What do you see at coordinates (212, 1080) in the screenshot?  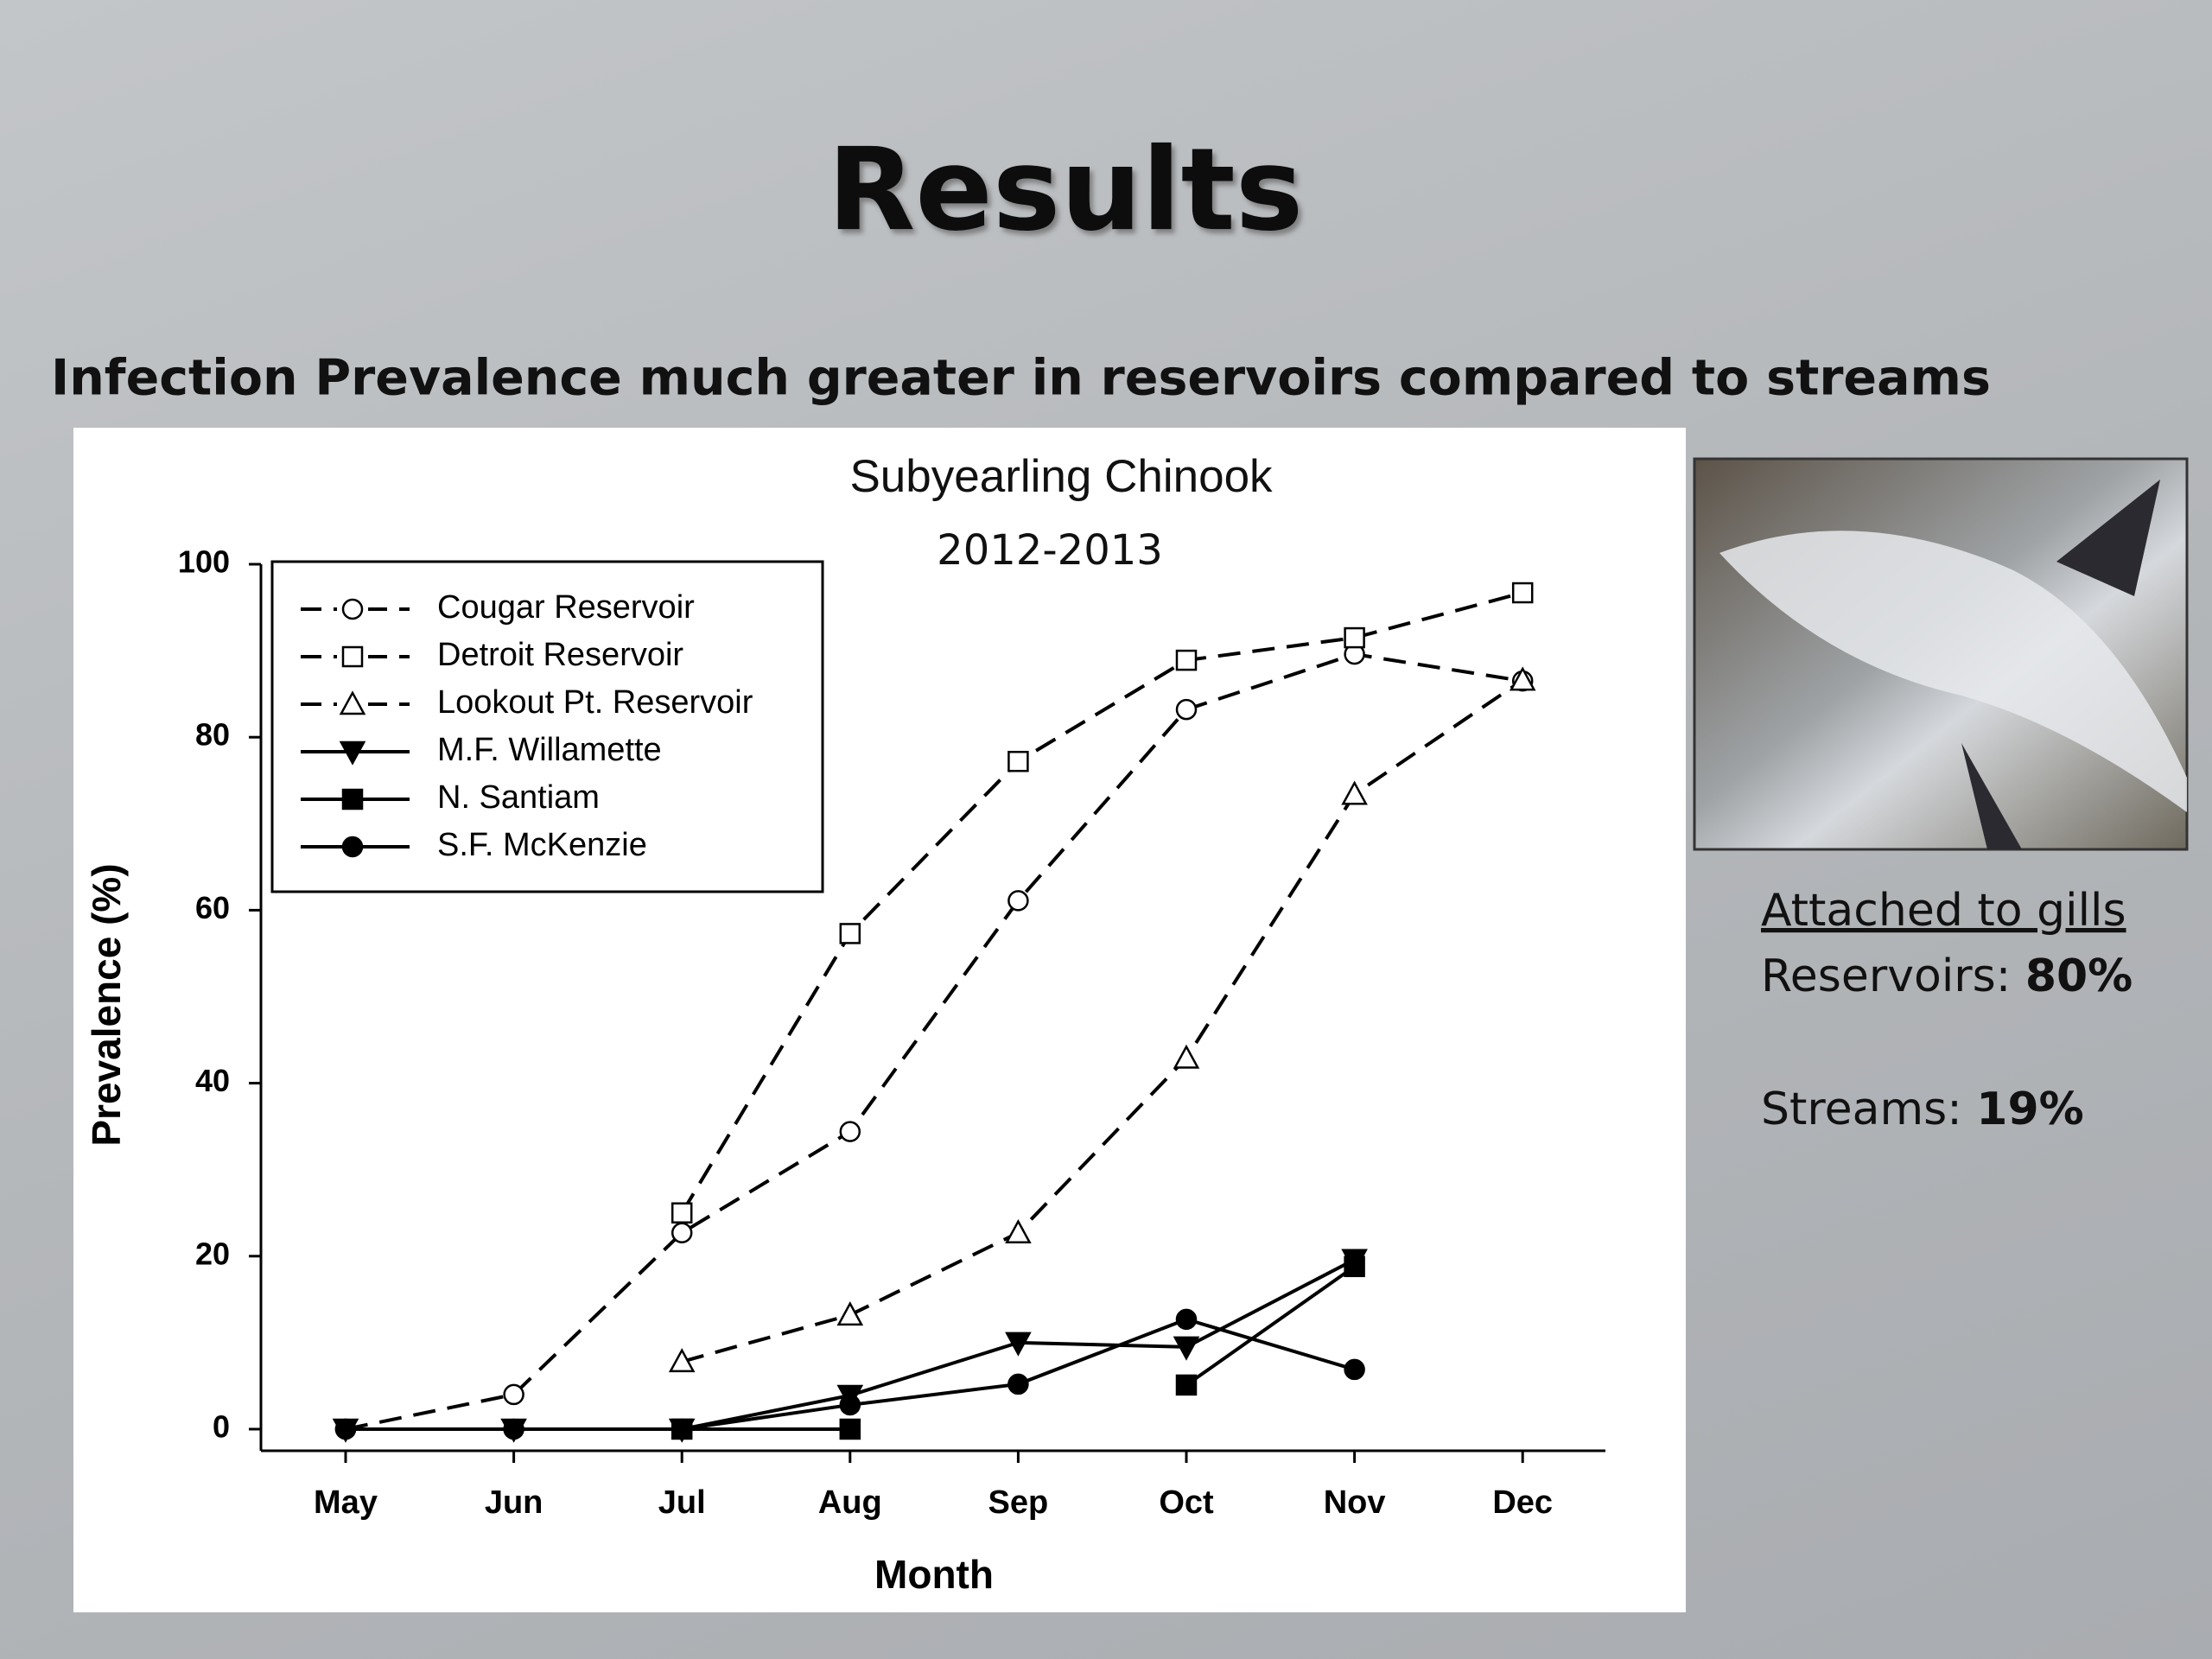 I see `y-tick-label: 40` at bounding box center [212, 1080].